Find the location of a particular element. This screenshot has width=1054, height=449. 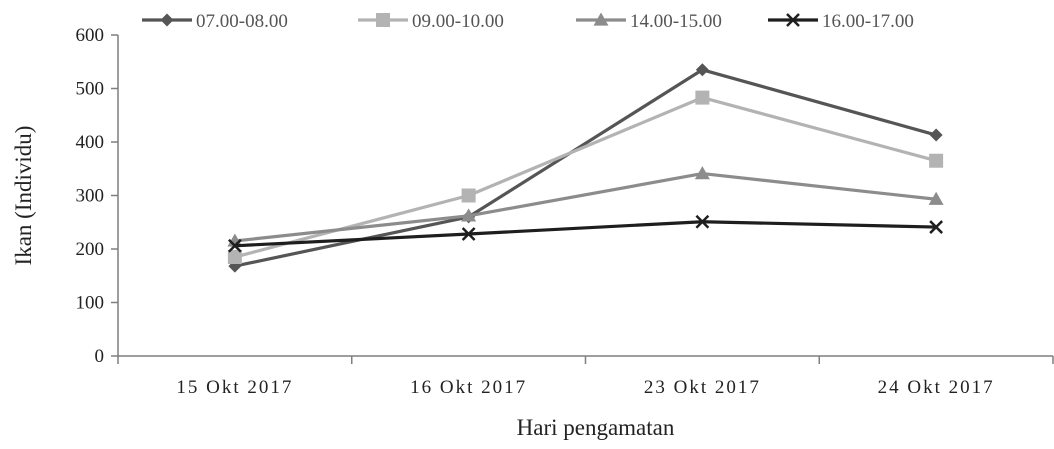

y-tick-label: 300 is located at coordinates (90, 196).